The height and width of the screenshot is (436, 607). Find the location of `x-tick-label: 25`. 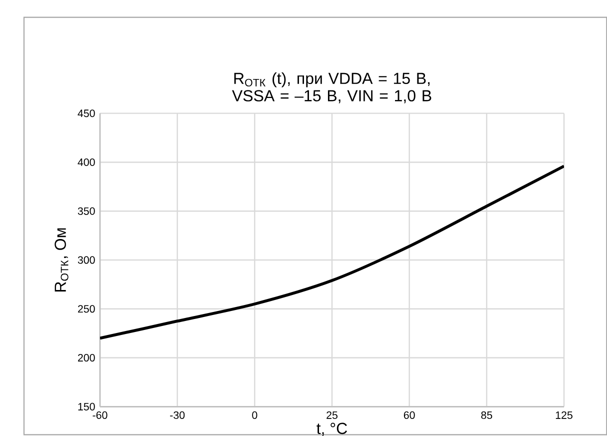

x-tick-label: 25 is located at coordinates (332, 415).